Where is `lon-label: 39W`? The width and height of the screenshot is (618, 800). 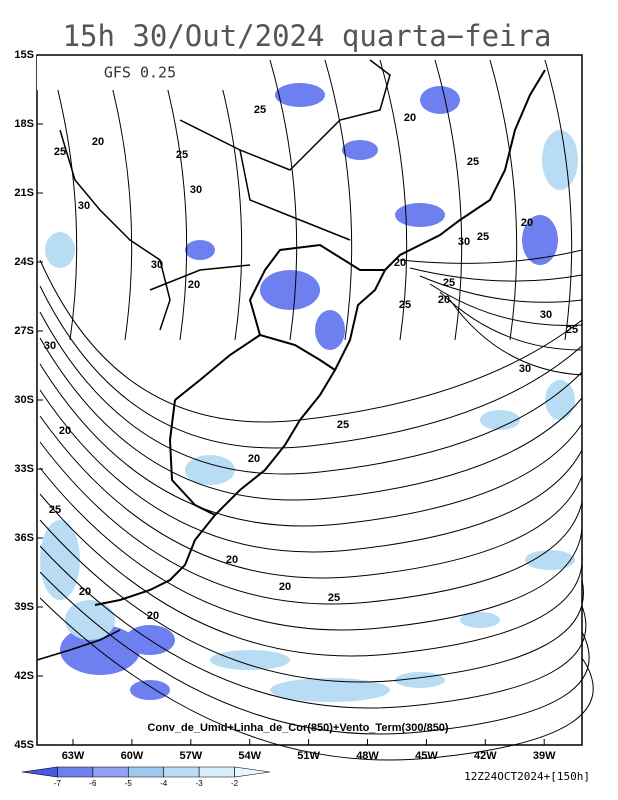 lon-label: 39W is located at coordinates (544, 756).